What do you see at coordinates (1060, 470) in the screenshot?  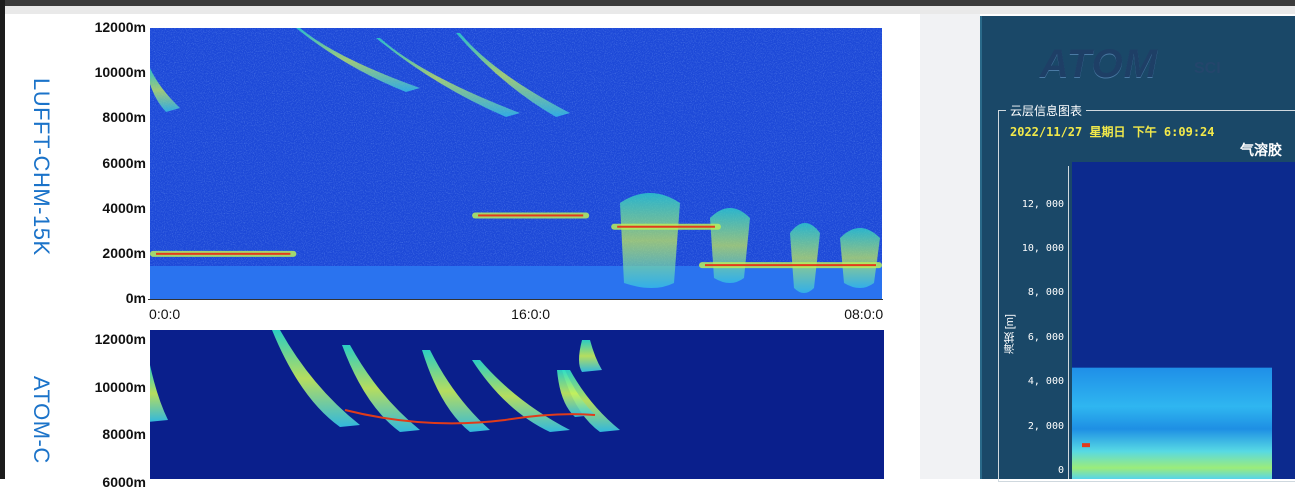 I see `aerosol-y-tick: 0` at bounding box center [1060, 470].